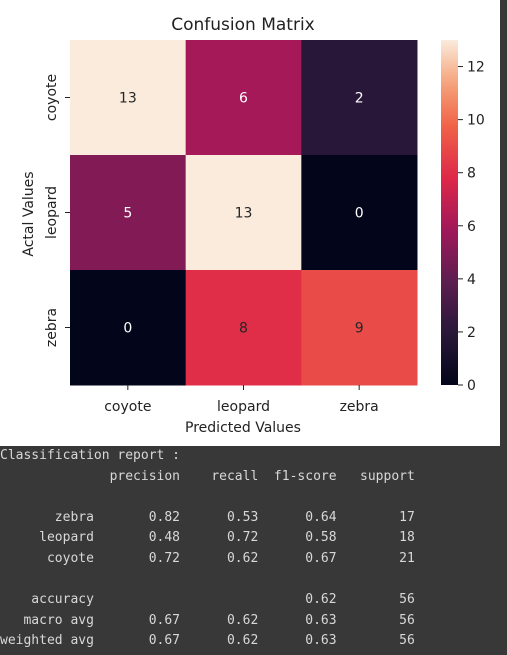  I want to click on chart-title: Confusion Matrix, so click(243, 25).